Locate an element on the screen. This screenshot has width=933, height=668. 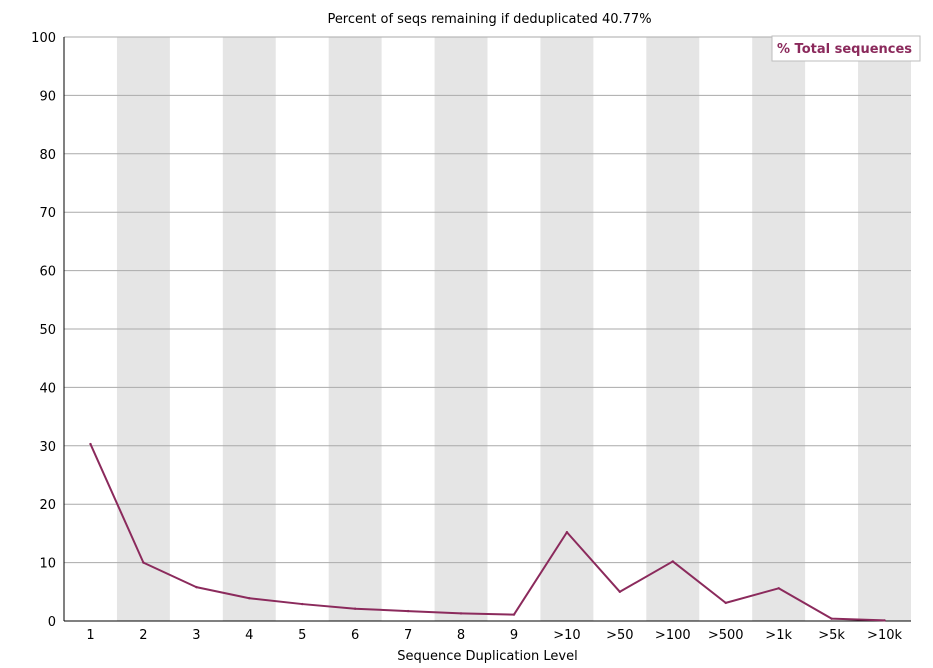
x-tick-label-8: 8 is located at coordinates (461, 635).